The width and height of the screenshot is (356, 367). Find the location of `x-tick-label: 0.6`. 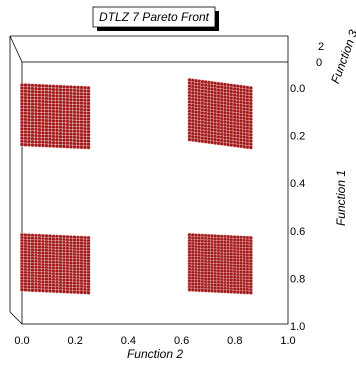

x-tick-label: 0.6 is located at coordinates (181, 341).